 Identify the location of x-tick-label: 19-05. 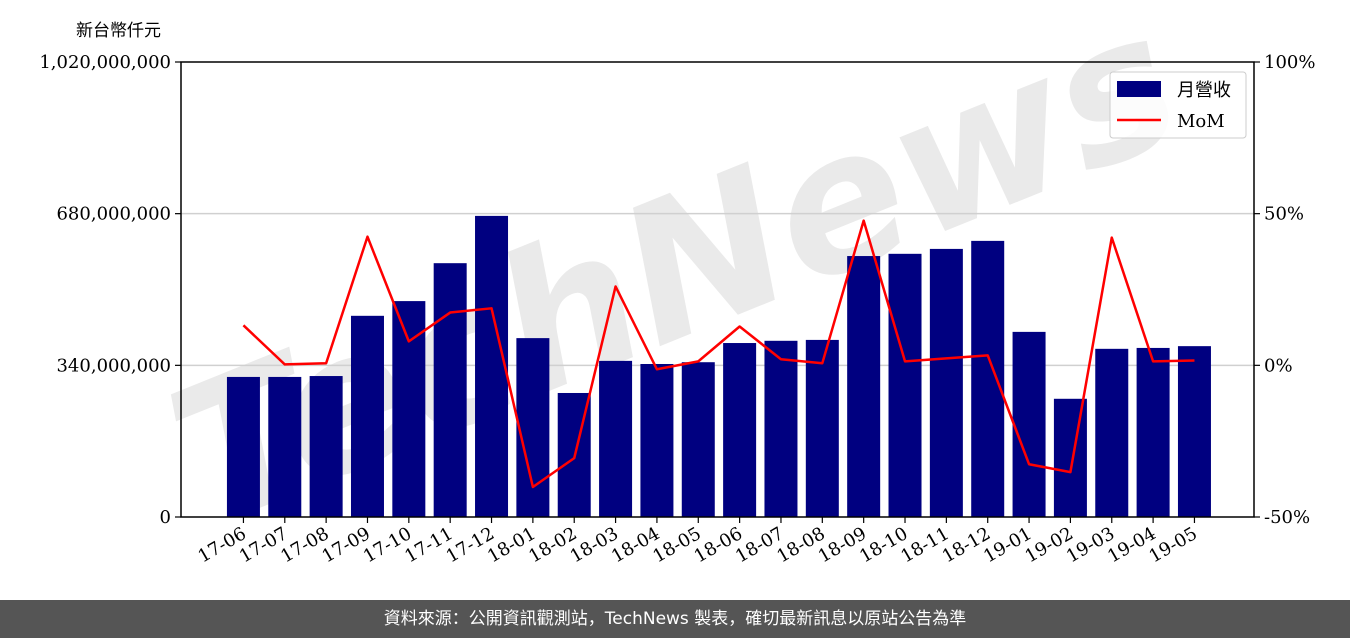
(1173, 545).